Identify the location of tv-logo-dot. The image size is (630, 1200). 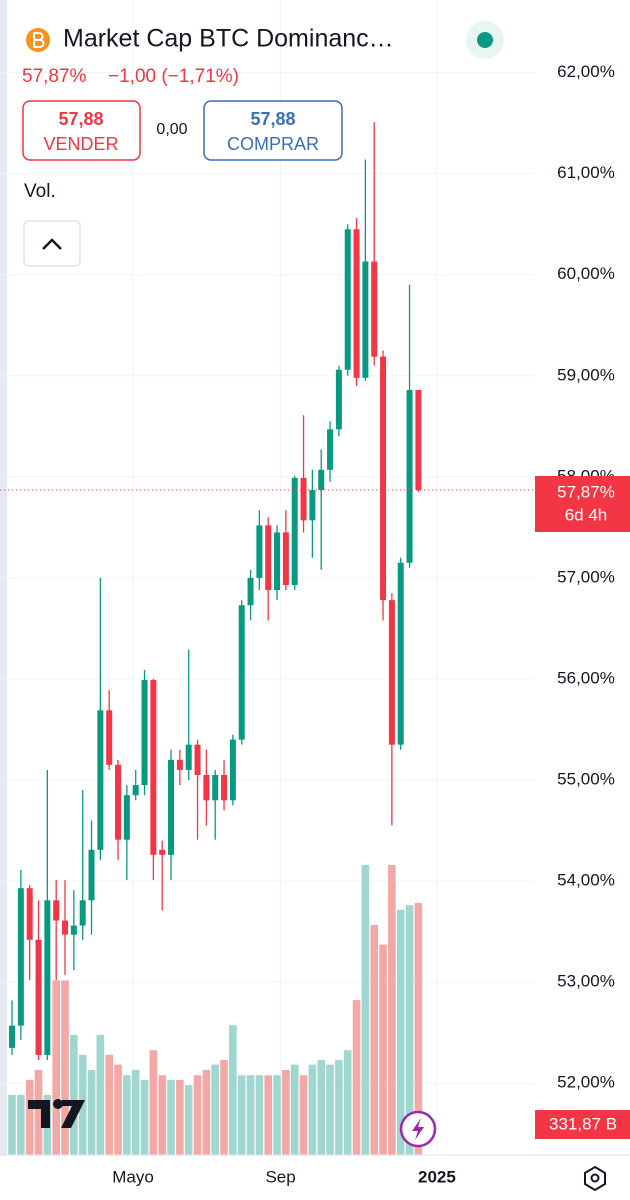
(58, 1104).